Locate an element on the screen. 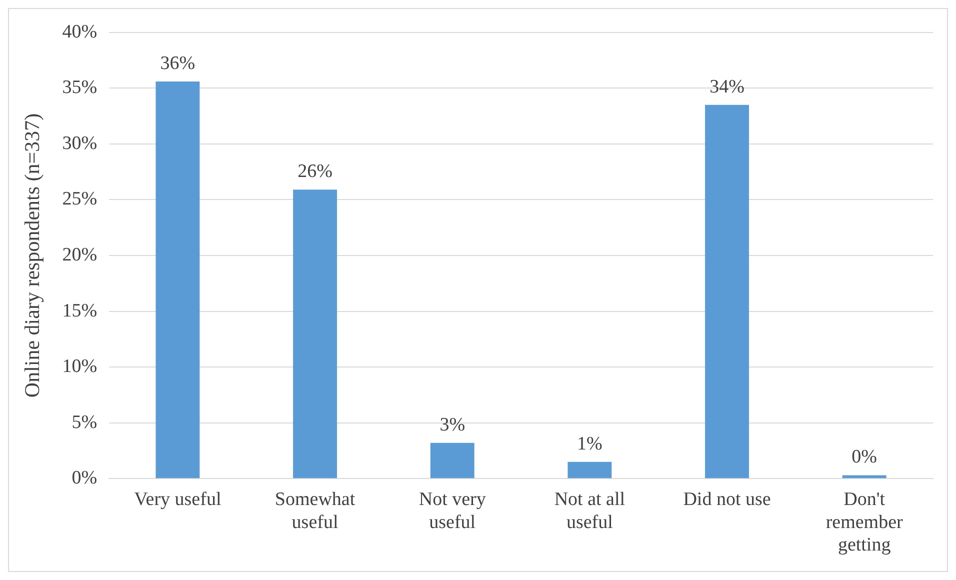 This screenshot has height=580, width=956. y-tick-label: 0% is located at coordinates (85, 478).